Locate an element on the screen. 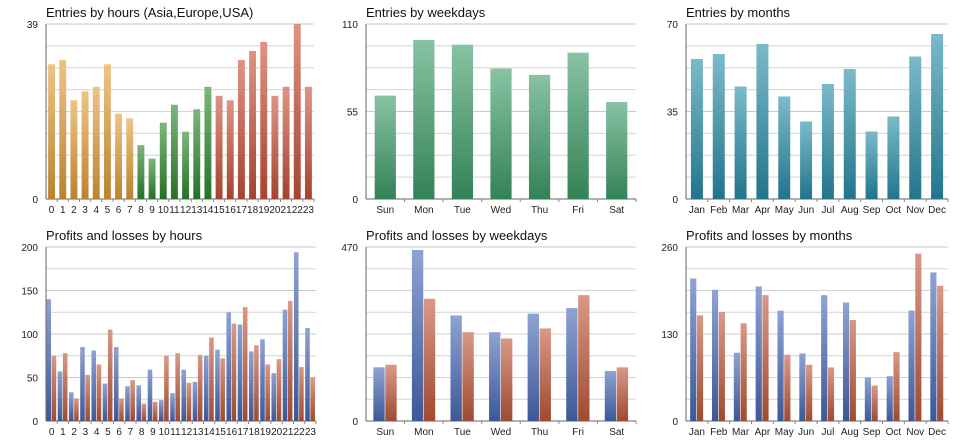 The width and height of the screenshot is (960, 446). bar-losses-thu is located at coordinates (545, 374).